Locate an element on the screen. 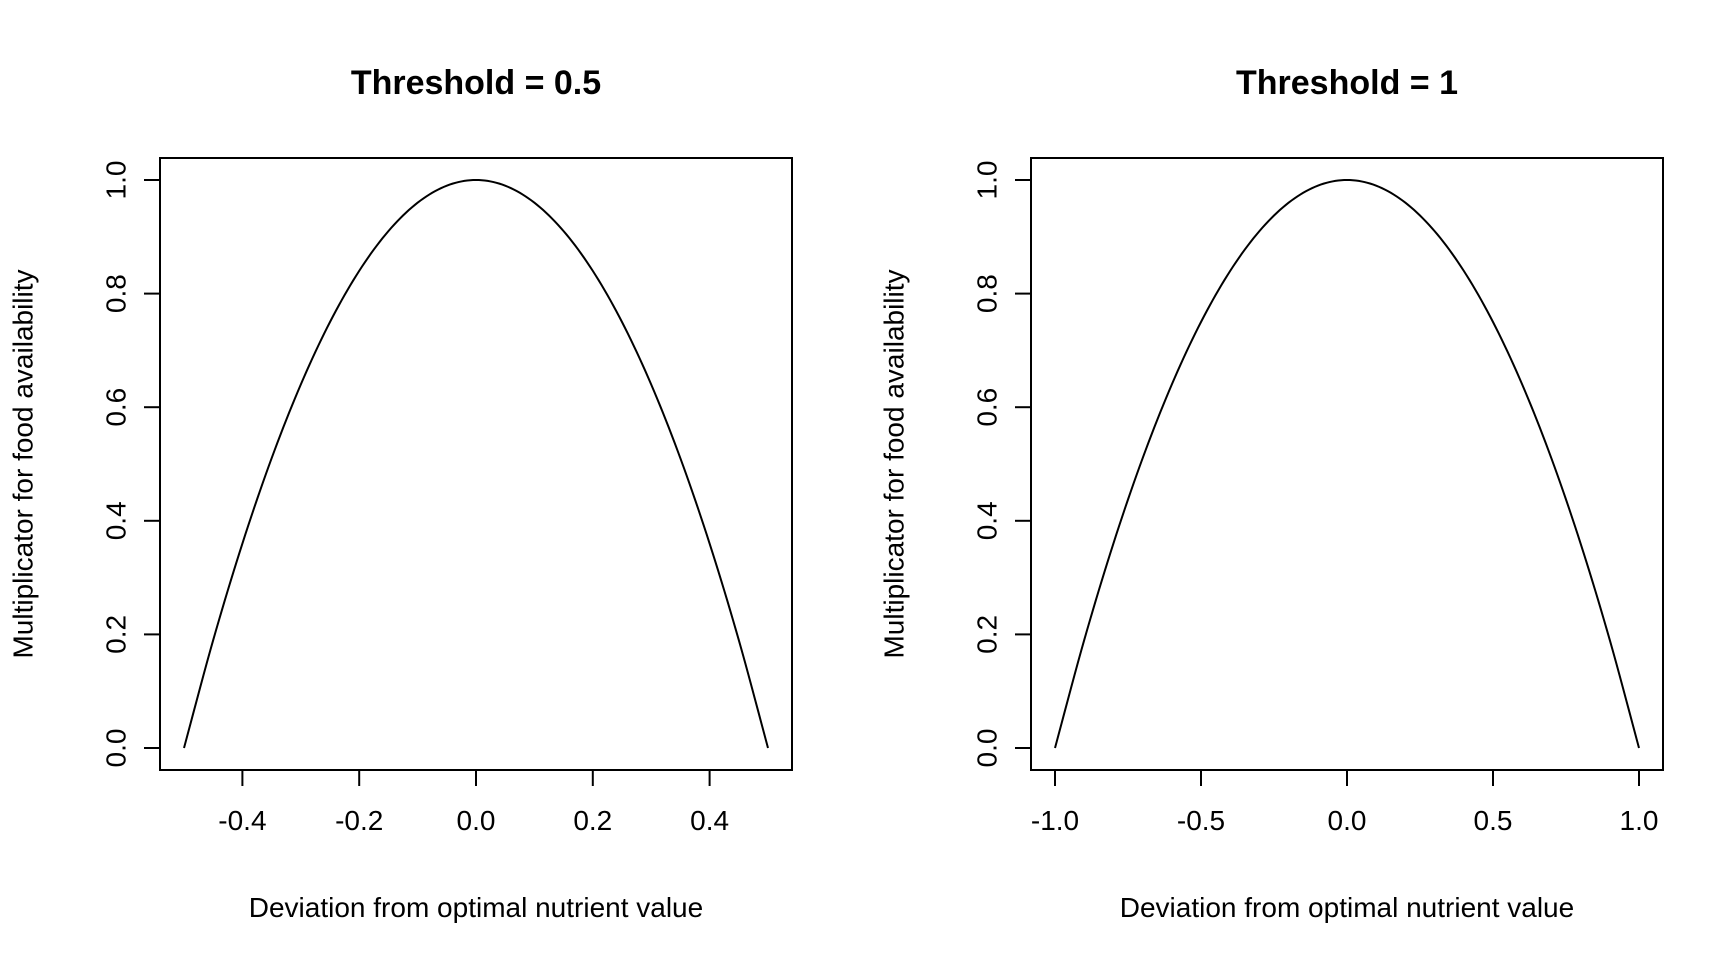  x-tick-label: -0.4 is located at coordinates (242, 820).